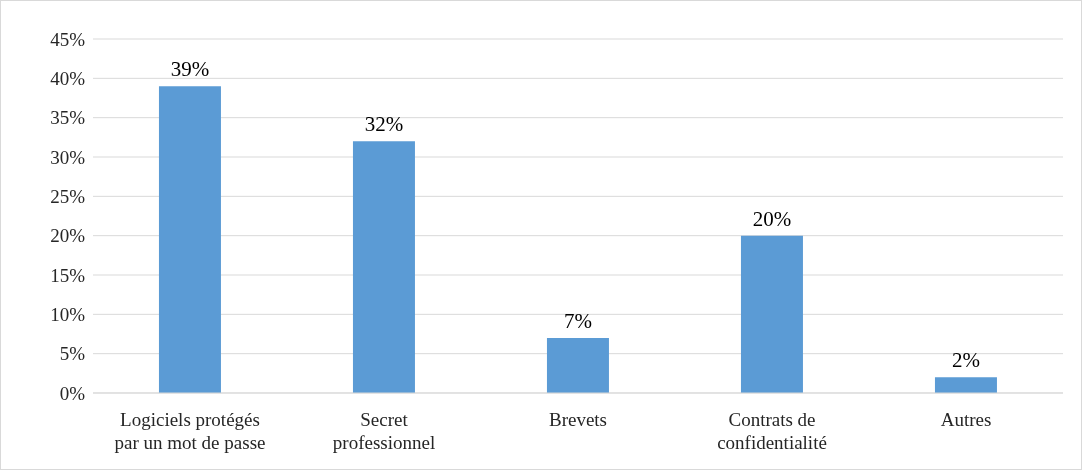 This screenshot has width=1082, height=470. Describe the element at coordinates (577, 320) in the screenshot. I see `data-label: 7%` at that location.